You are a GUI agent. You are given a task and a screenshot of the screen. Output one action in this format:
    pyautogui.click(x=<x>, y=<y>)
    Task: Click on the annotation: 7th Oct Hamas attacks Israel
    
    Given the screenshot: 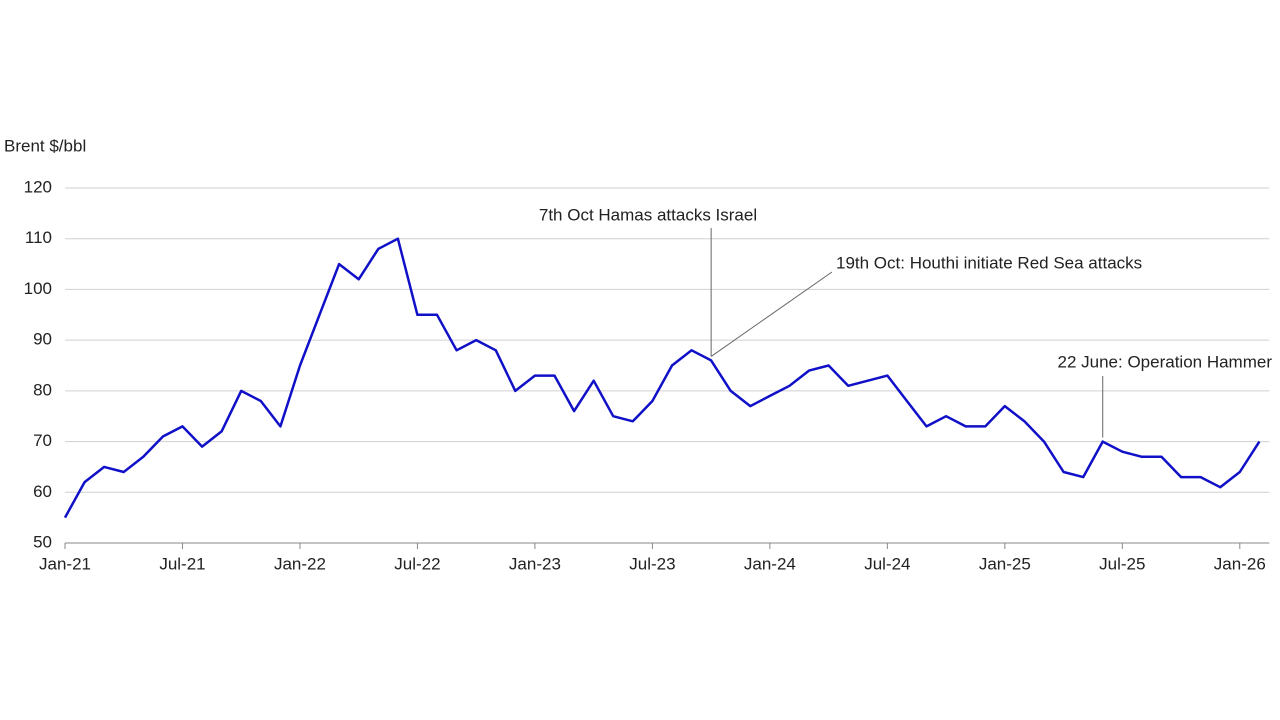 What is the action you would take?
    pyautogui.click(x=648, y=214)
    